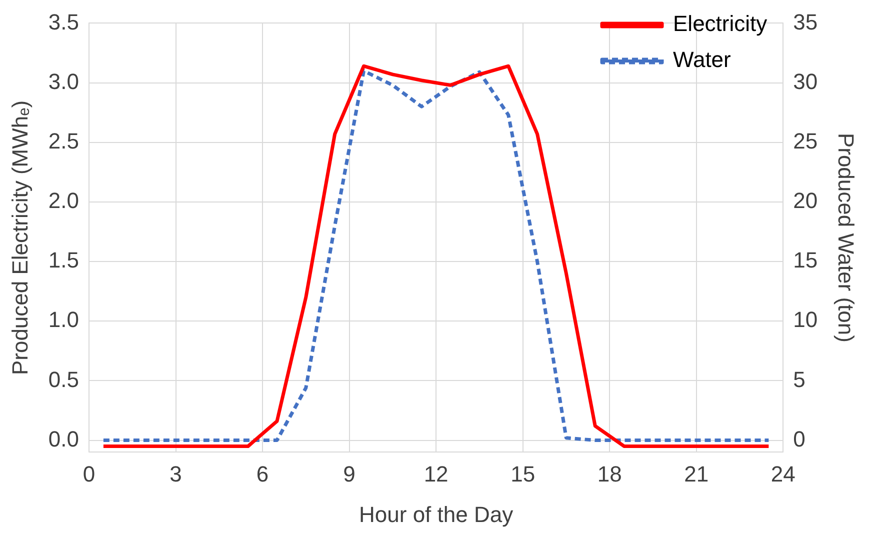 Image resolution: width=870 pixels, height=537 pixels. What do you see at coordinates (436, 473) in the screenshot?
I see `x-tick-label: 12` at bounding box center [436, 473].